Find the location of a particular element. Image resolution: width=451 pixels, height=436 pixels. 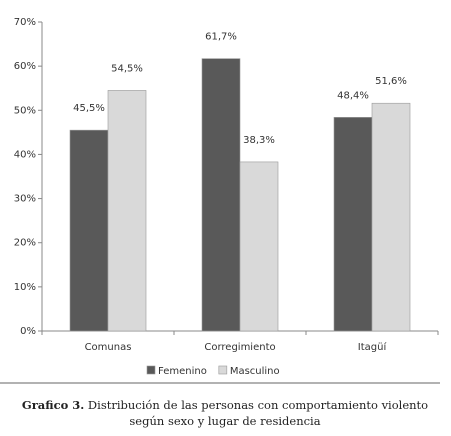

y-tick-label: 30% is located at coordinates (25, 199).